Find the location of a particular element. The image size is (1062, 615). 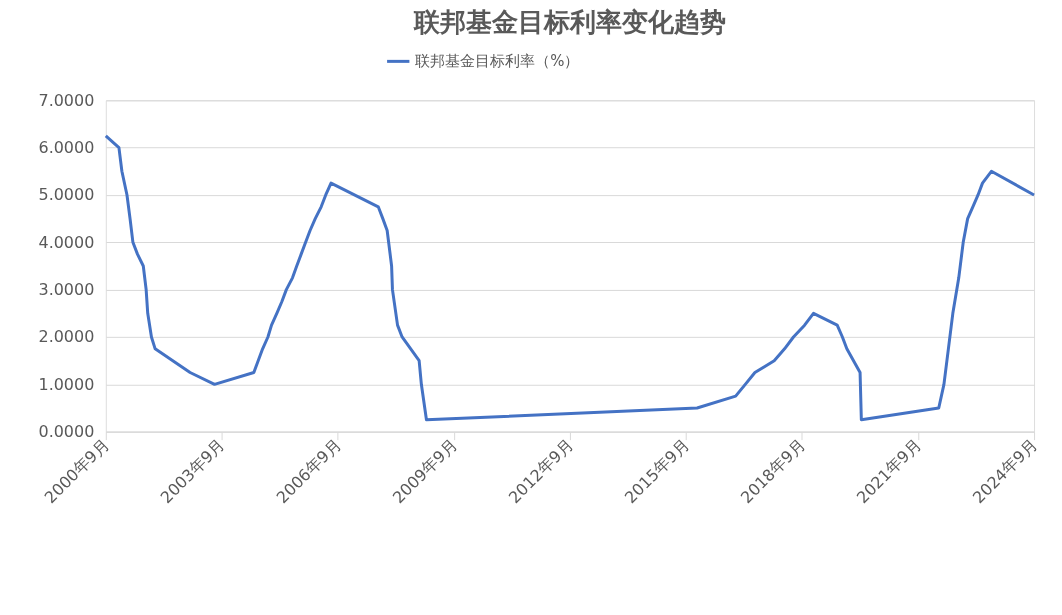

y-tick-label: 5.0000 is located at coordinates (66, 195).